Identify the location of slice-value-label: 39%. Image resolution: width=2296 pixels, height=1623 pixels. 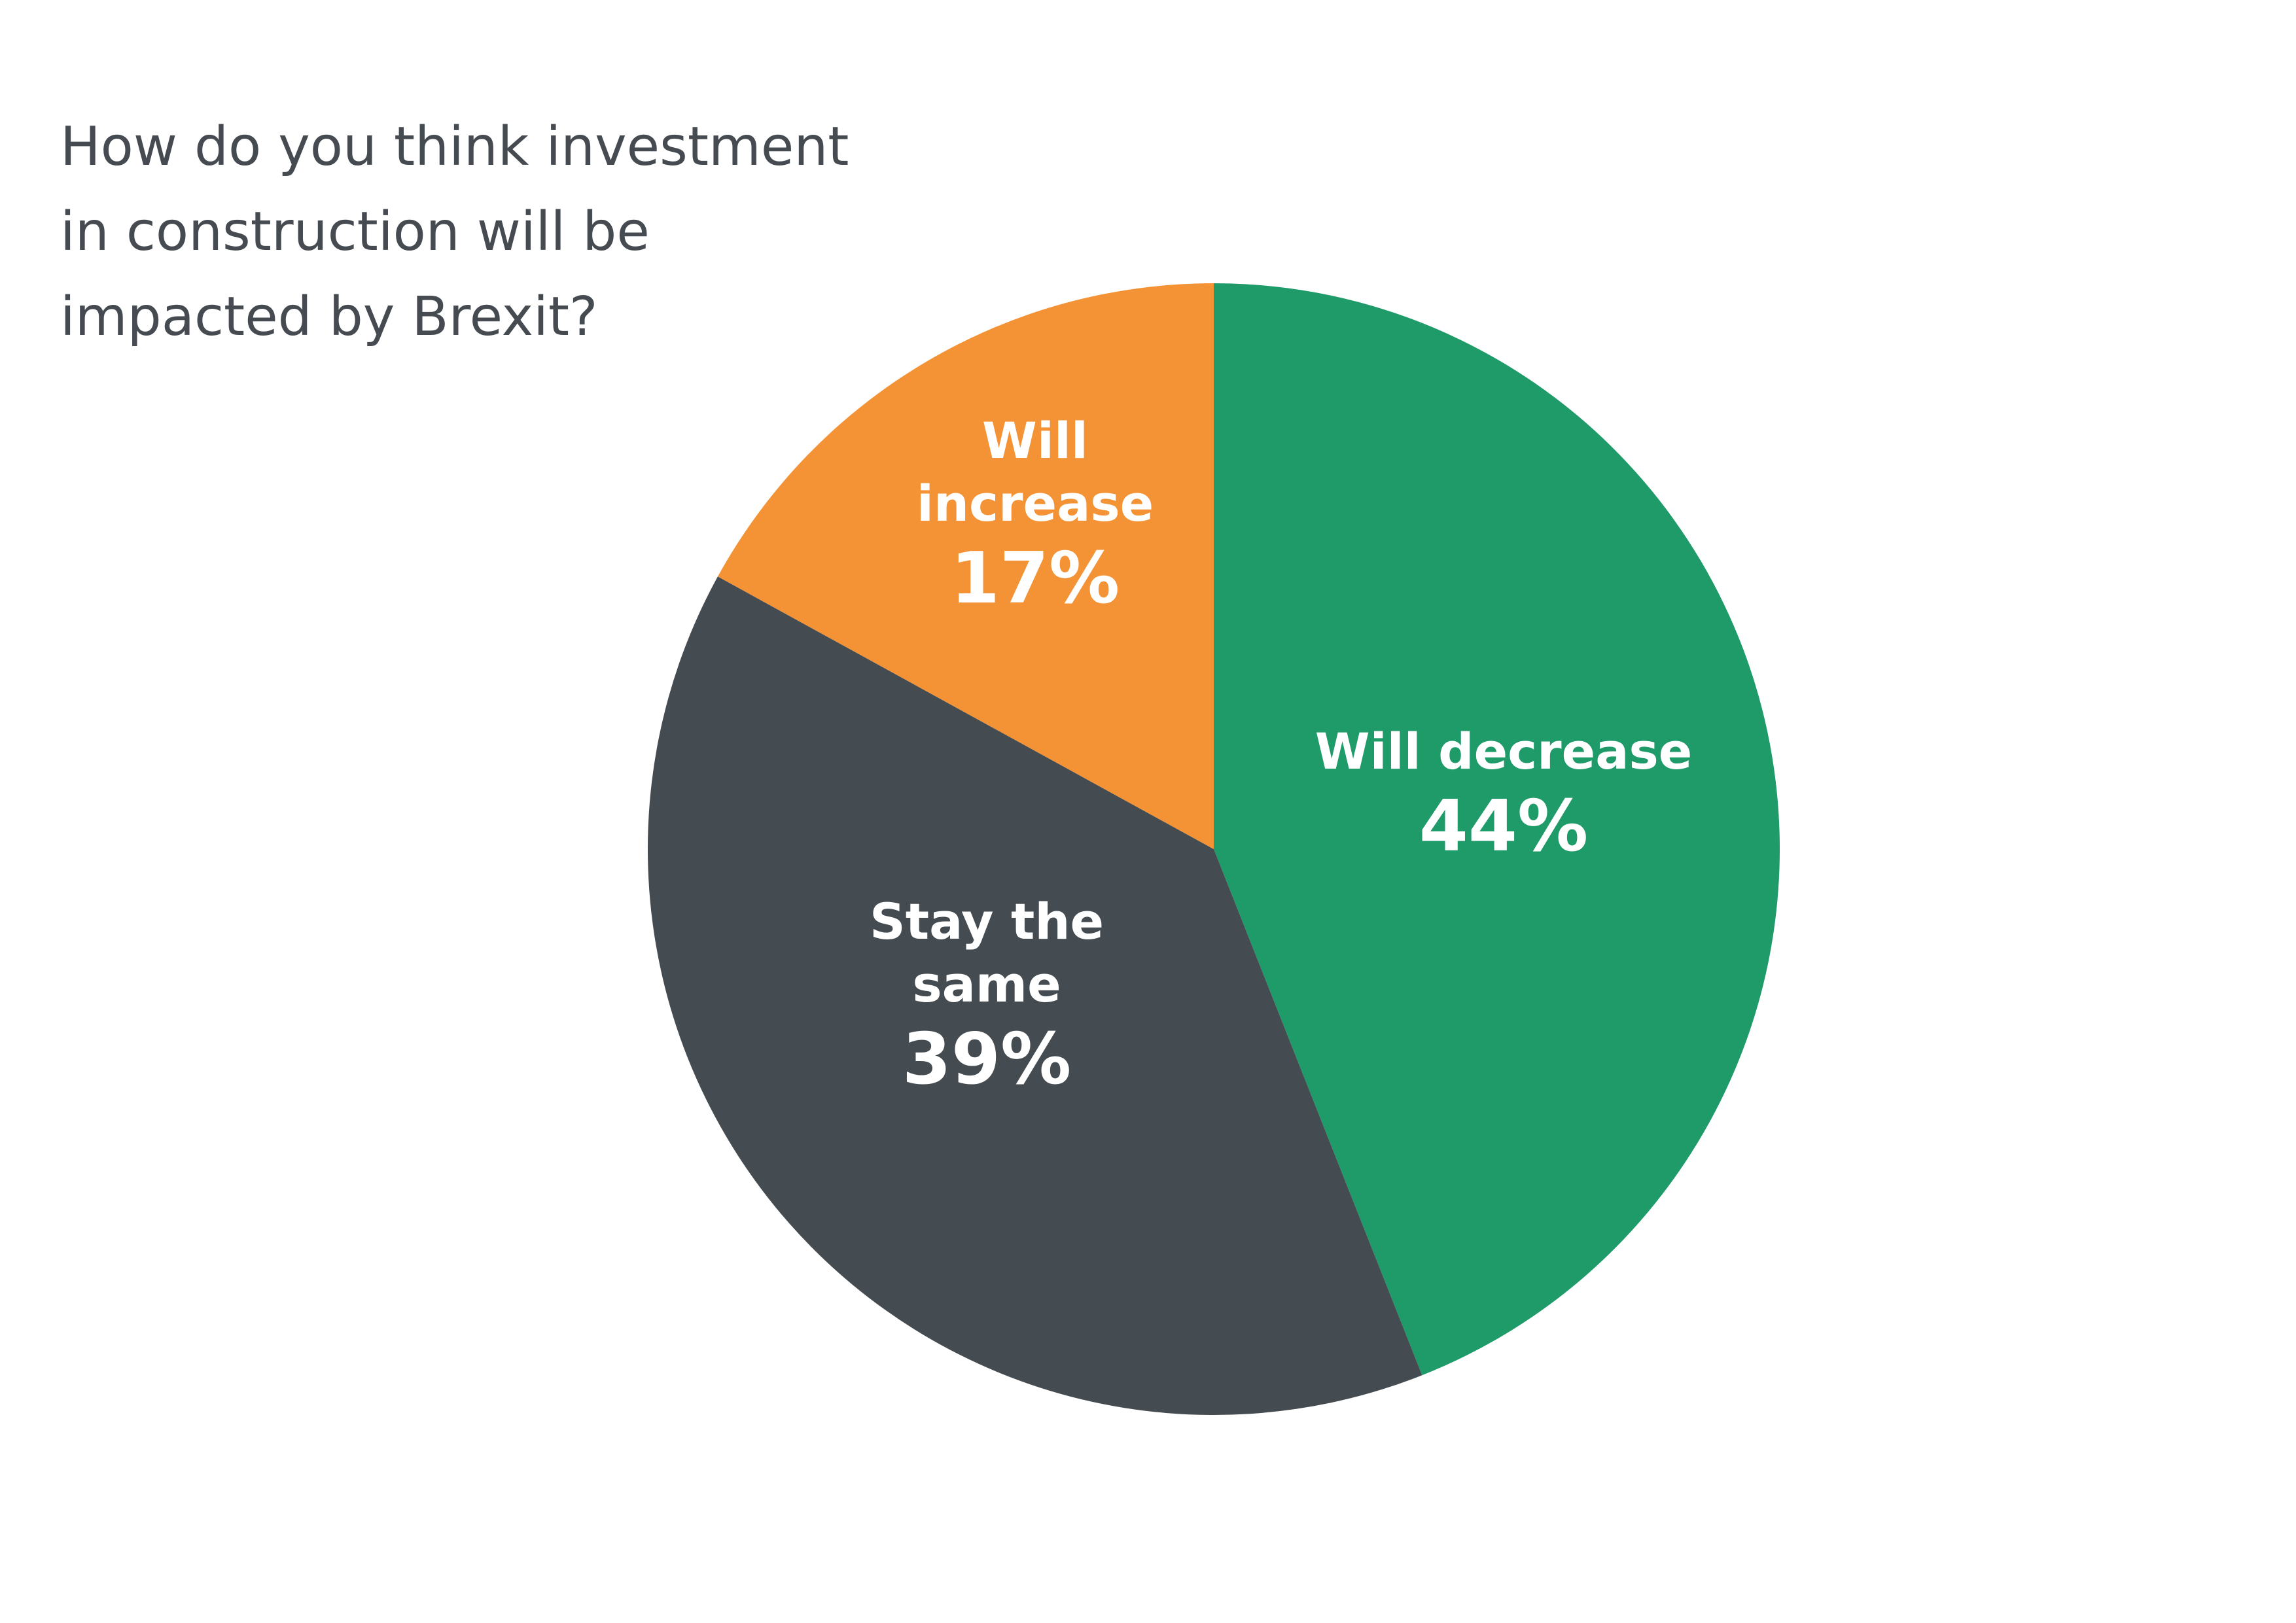
(987, 1059).